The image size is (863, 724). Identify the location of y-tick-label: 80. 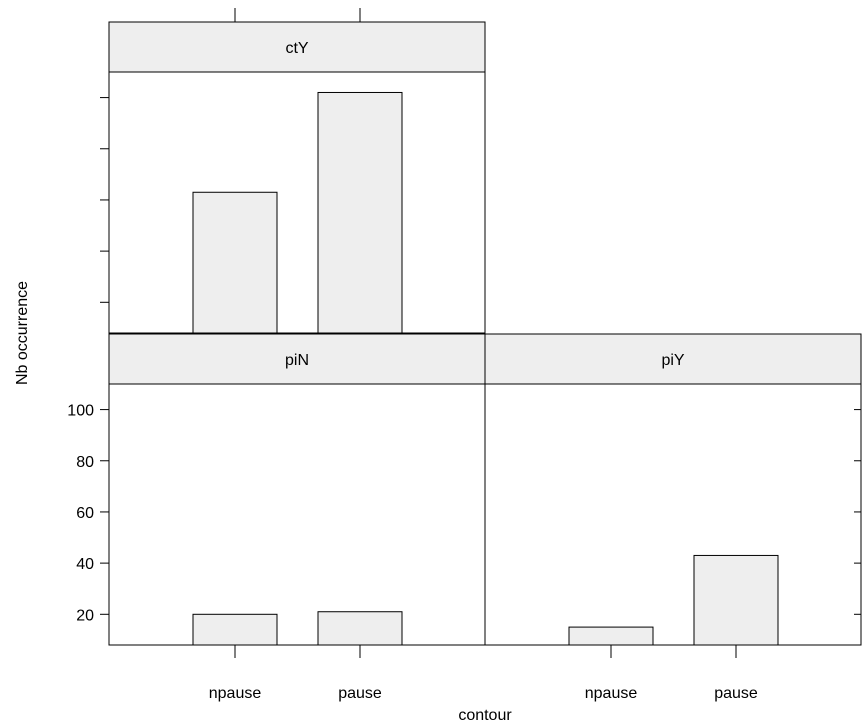
(85, 462).